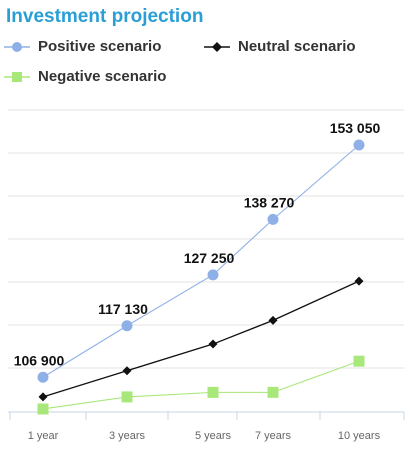  I want to click on chart-title: Investment projection, so click(105, 16).